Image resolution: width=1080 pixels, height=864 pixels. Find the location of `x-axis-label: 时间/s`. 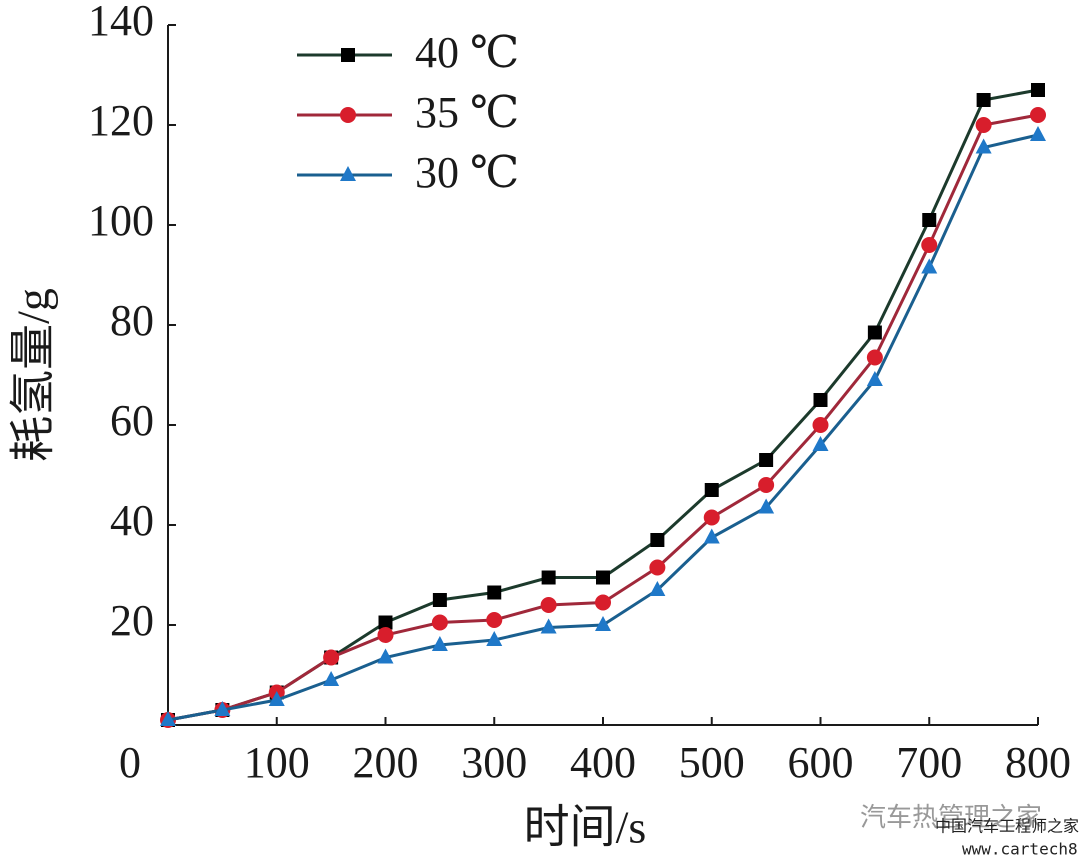

x-axis-label: 时间/s is located at coordinates (585, 827).